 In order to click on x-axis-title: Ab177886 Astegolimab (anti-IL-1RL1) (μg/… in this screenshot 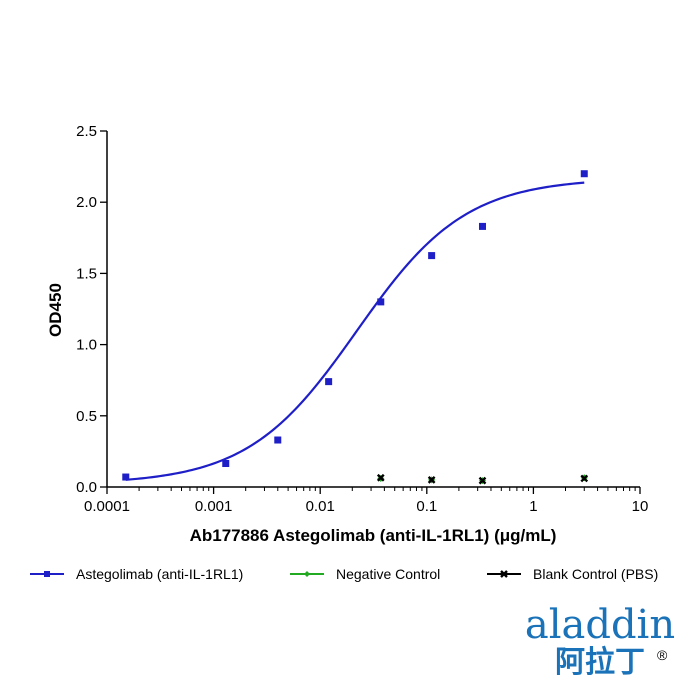, I will do `click(373, 535)`.